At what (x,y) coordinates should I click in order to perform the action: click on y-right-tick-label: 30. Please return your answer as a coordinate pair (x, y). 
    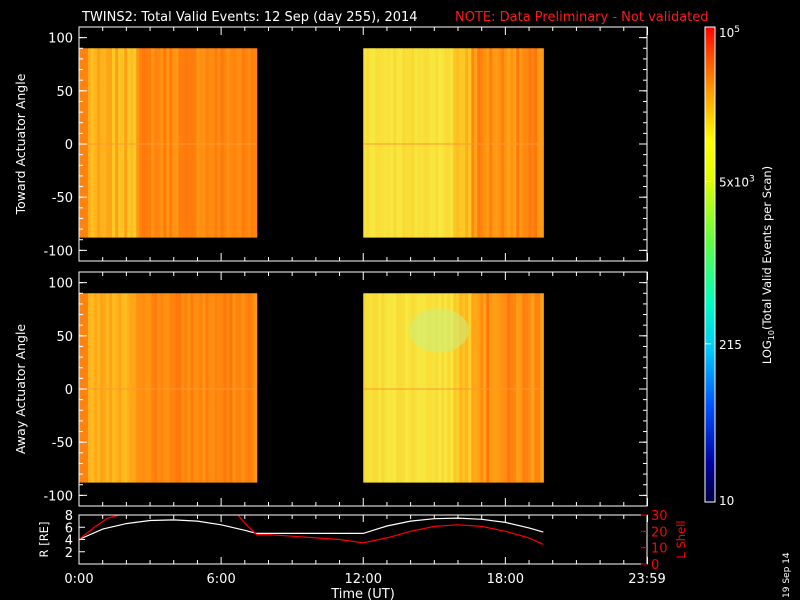
    Looking at the image, I should click on (659, 516).